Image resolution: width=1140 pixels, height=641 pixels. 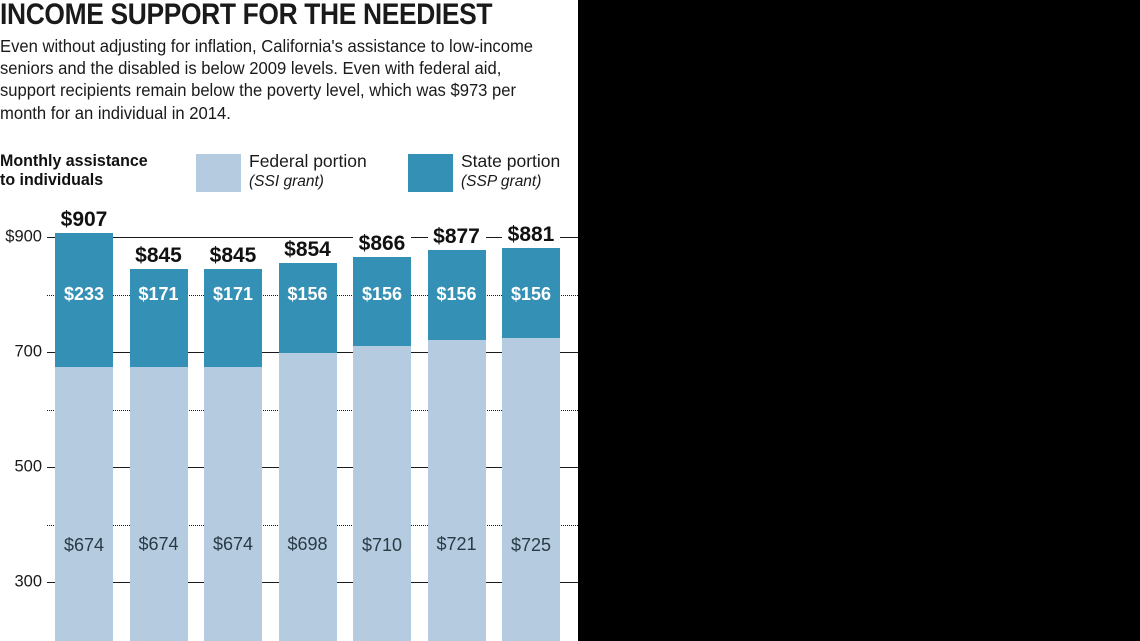 I want to click on bar-segment-state: $233, so click(x=84, y=299).